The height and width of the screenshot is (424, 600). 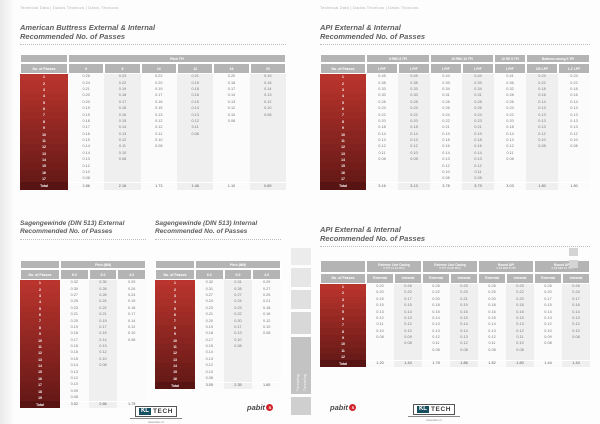 What do you see at coordinates (266, 283) in the screenshot?
I see `value-cell: 0.29` at bounding box center [266, 283].